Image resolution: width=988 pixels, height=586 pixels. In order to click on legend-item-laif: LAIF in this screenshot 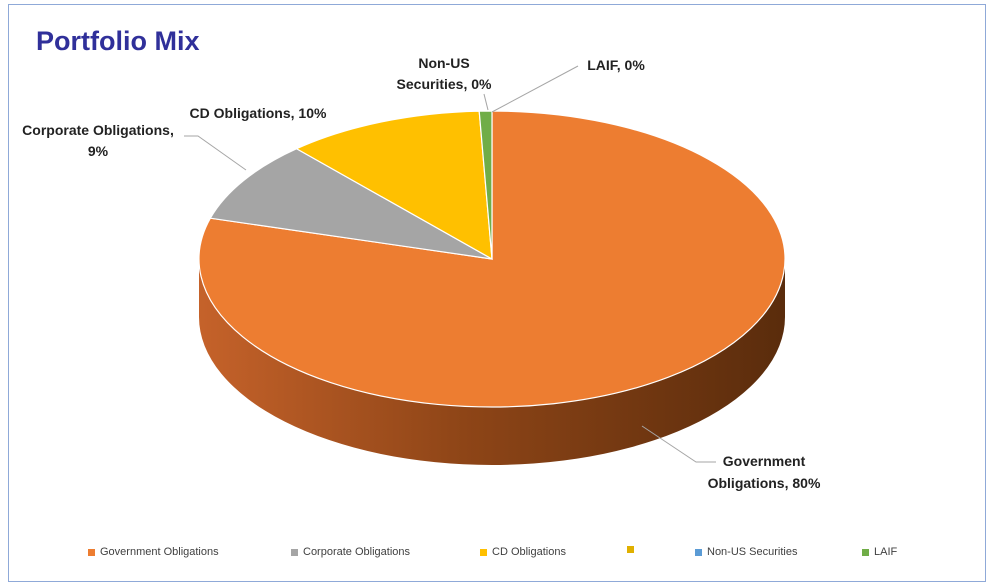, I will do `click(879, 552)`.